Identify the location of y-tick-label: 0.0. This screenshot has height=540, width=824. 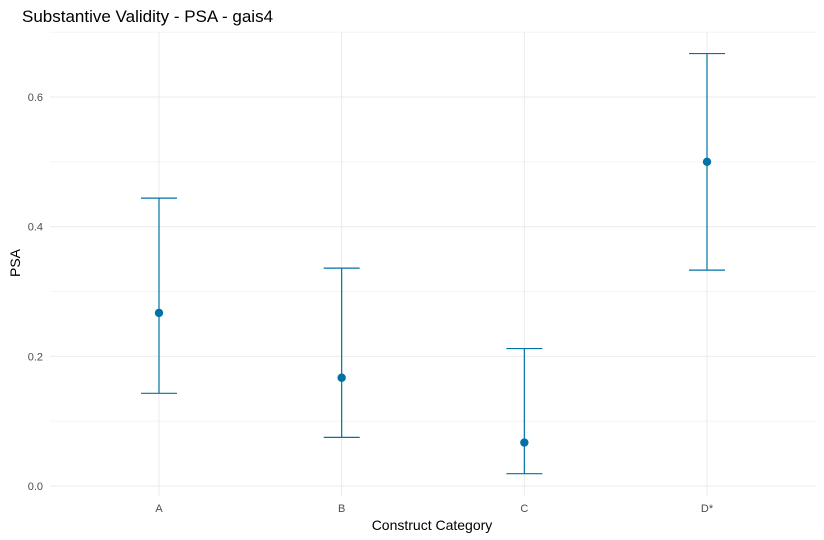
(35, 487).